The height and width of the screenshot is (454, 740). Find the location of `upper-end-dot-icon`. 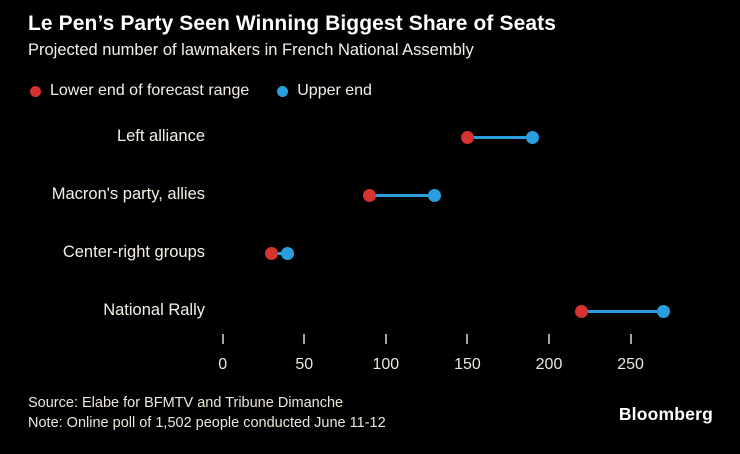

upper-end-dot-icon is located at coordinates (283, 91).